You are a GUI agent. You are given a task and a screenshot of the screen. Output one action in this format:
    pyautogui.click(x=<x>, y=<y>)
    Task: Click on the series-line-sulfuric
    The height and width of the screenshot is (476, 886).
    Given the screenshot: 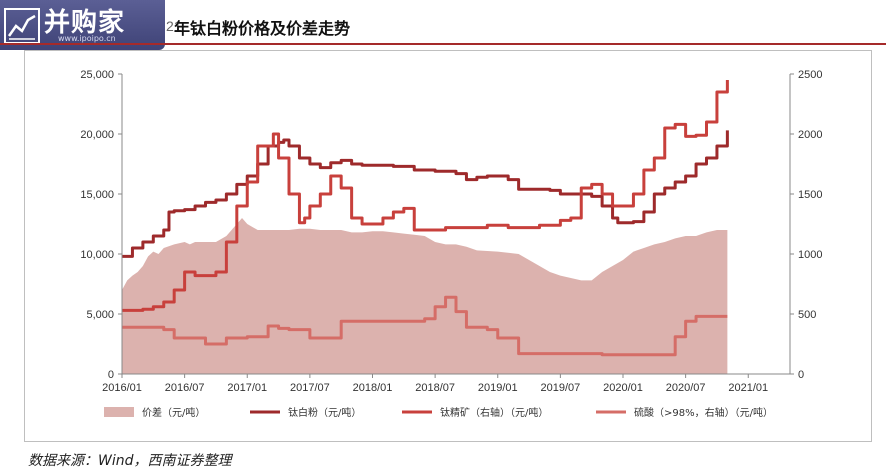 What is the action you would take?
    pyautogui.click(x=425, y=326)
    